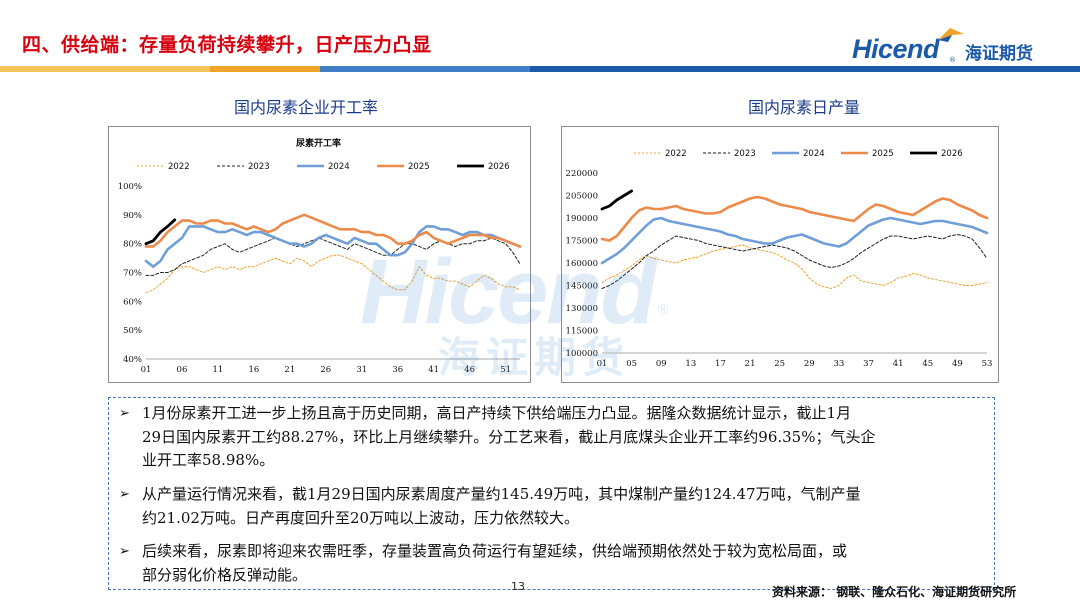 The width and height of the screenshot is (1080, 607). Describe the element at coordinates (361, 370) in the screenshot. I see `x-tick-label: 31` at that location.